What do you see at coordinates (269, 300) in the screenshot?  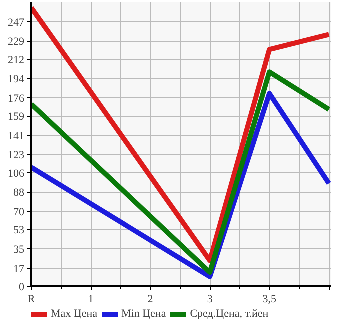 I see `x-tick-label: 3,5` at bounding box center [269, 300].